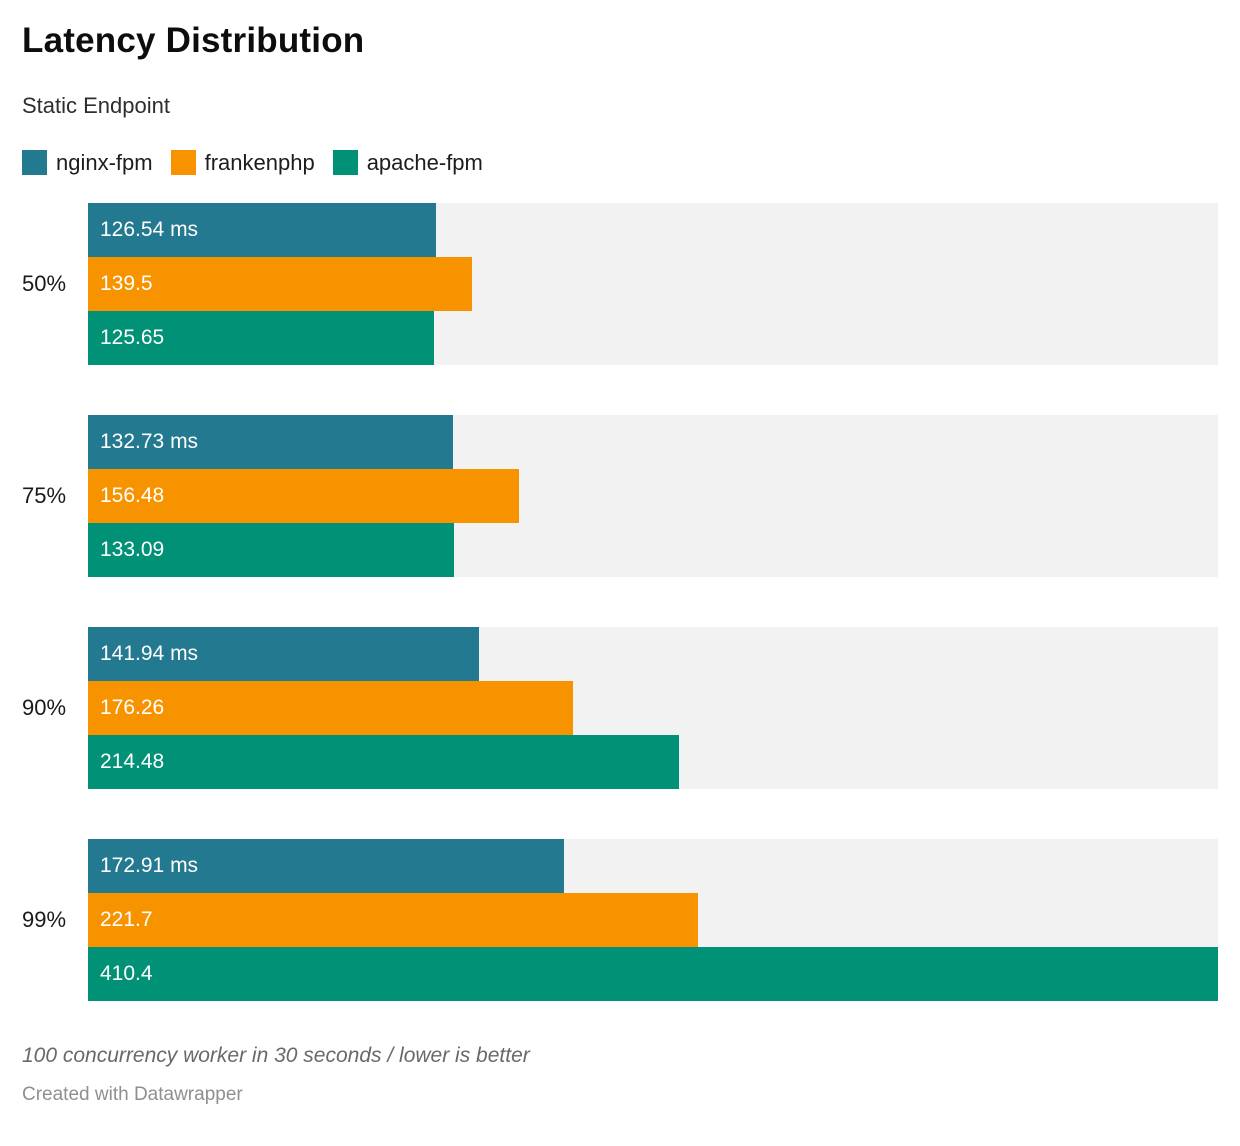 The width and height of the screenshot is (1240, 1146). I want to click on bar-track: 221.7, so click(653, 920).